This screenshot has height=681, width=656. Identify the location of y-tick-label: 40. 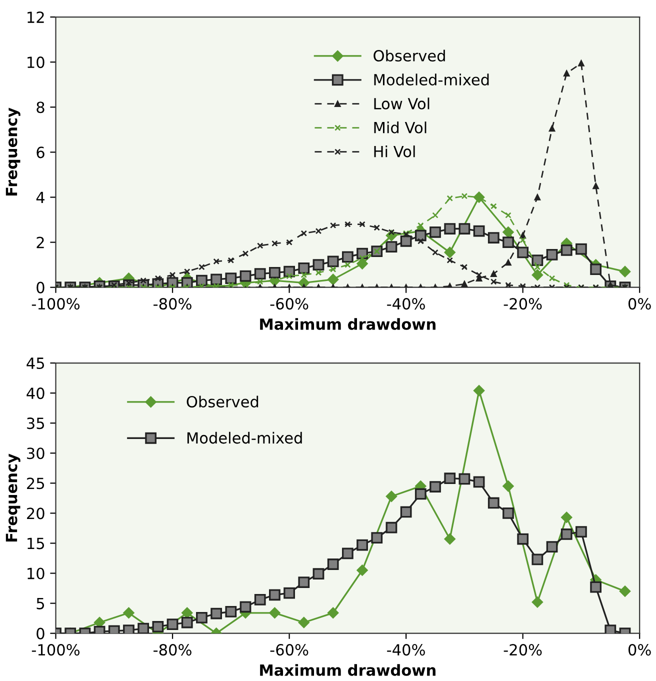
(35, 394).